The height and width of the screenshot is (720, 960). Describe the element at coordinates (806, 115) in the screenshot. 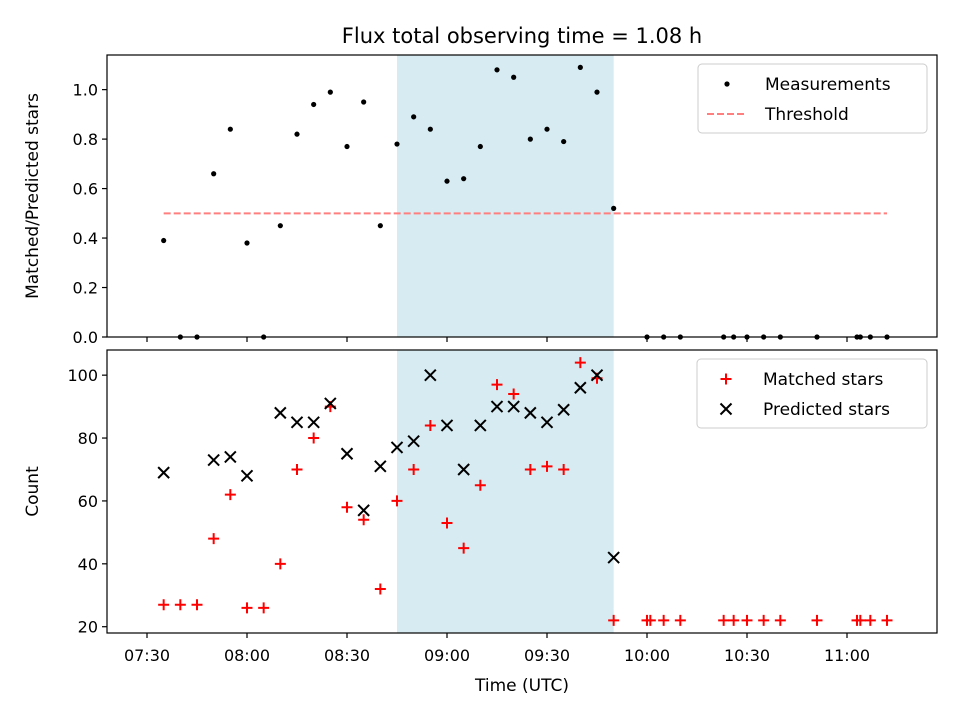

I see `legend-threshold-label: Threshold` at that location.